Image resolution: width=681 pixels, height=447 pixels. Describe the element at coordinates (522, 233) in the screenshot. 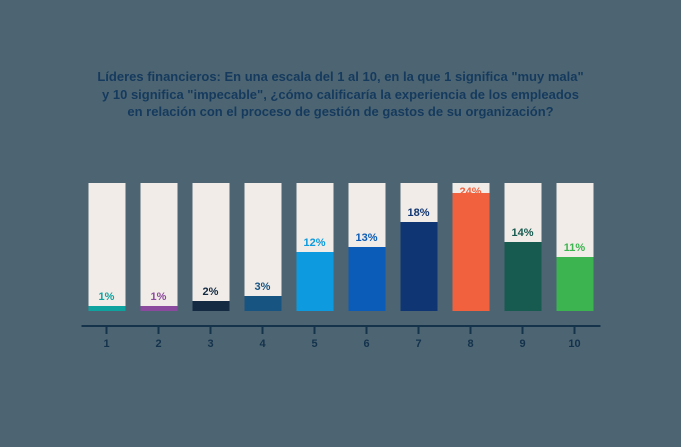

I see `bar-value-label: 14%` at that location.